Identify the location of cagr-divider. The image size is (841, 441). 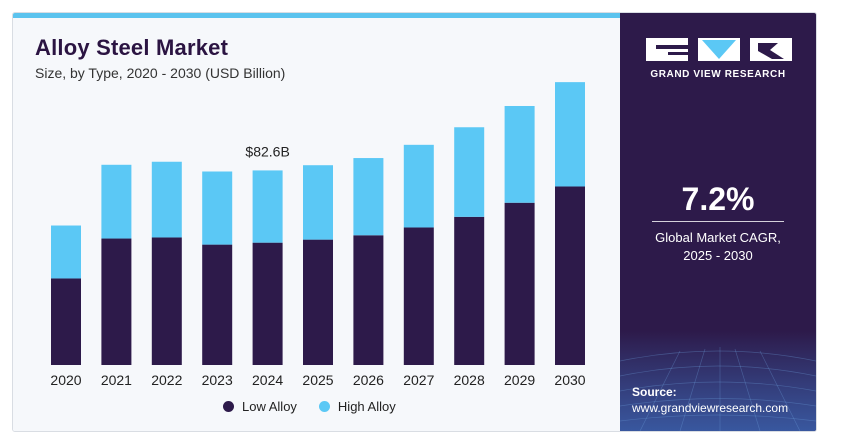
(718, 221).